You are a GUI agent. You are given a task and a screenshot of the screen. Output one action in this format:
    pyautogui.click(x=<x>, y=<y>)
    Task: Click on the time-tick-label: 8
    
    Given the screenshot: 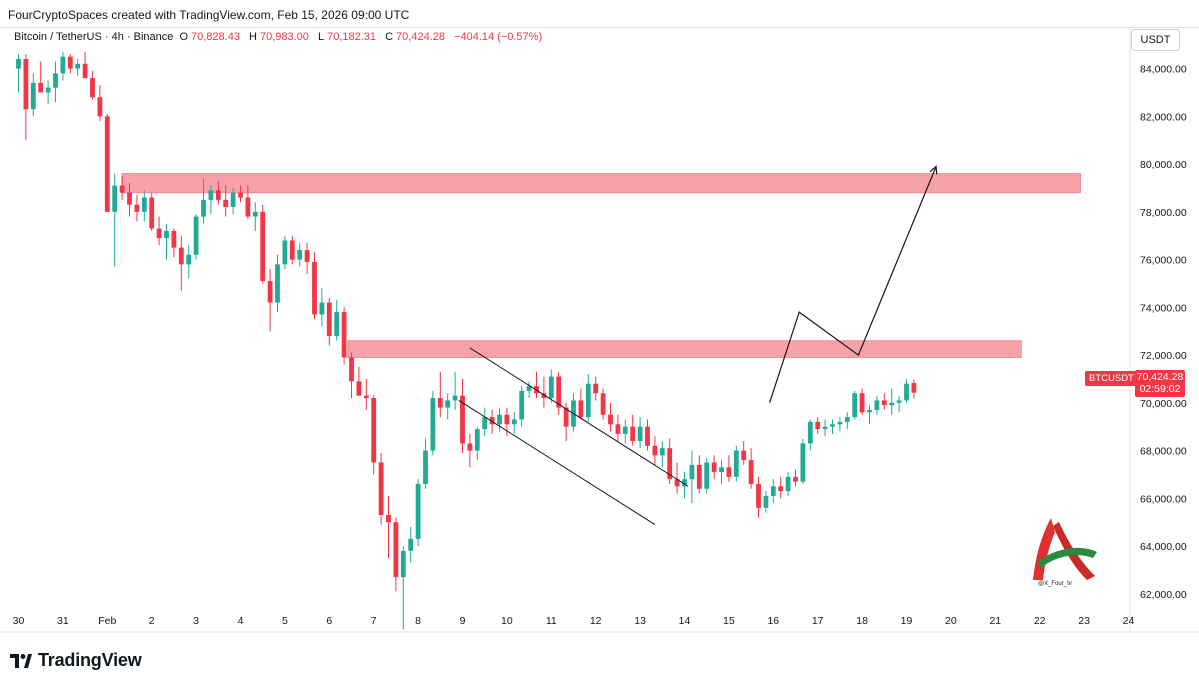 What is the action you would take?
    pyautogui.click(x=418, y=621)
    